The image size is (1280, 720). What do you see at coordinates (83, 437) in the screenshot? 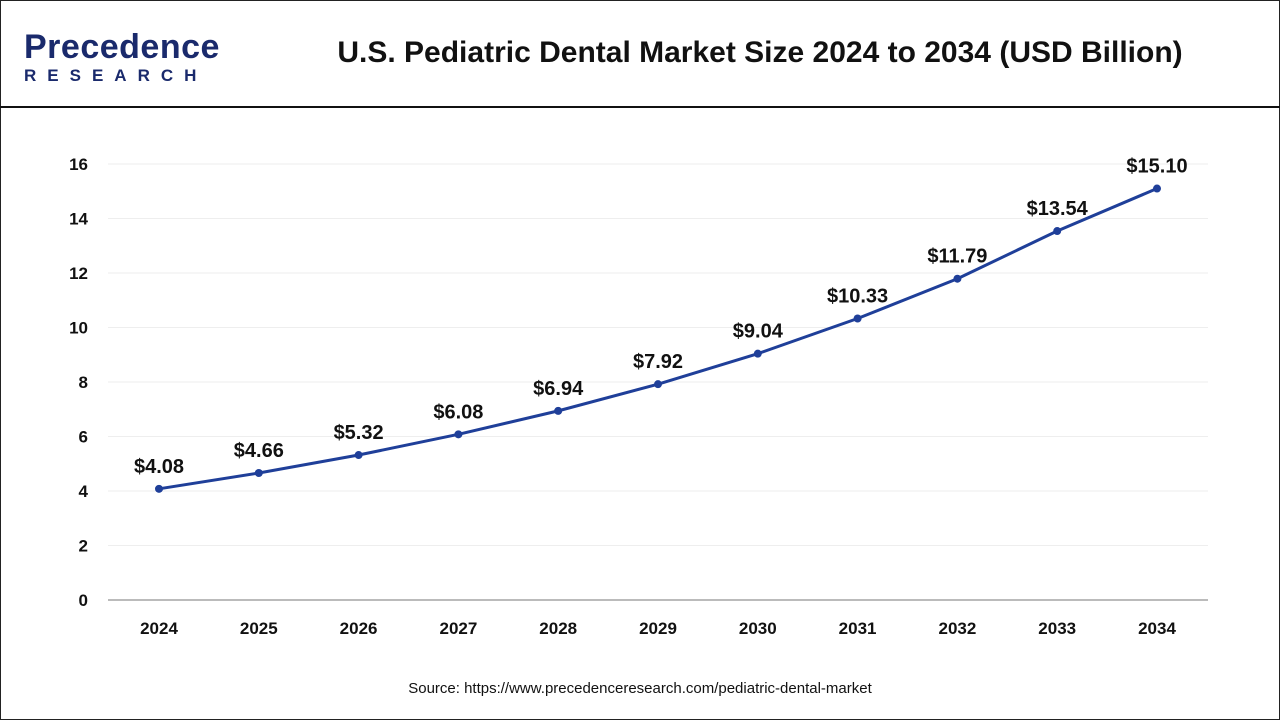
I see `y-tick-label: 6` at bounding box center [83, 437].